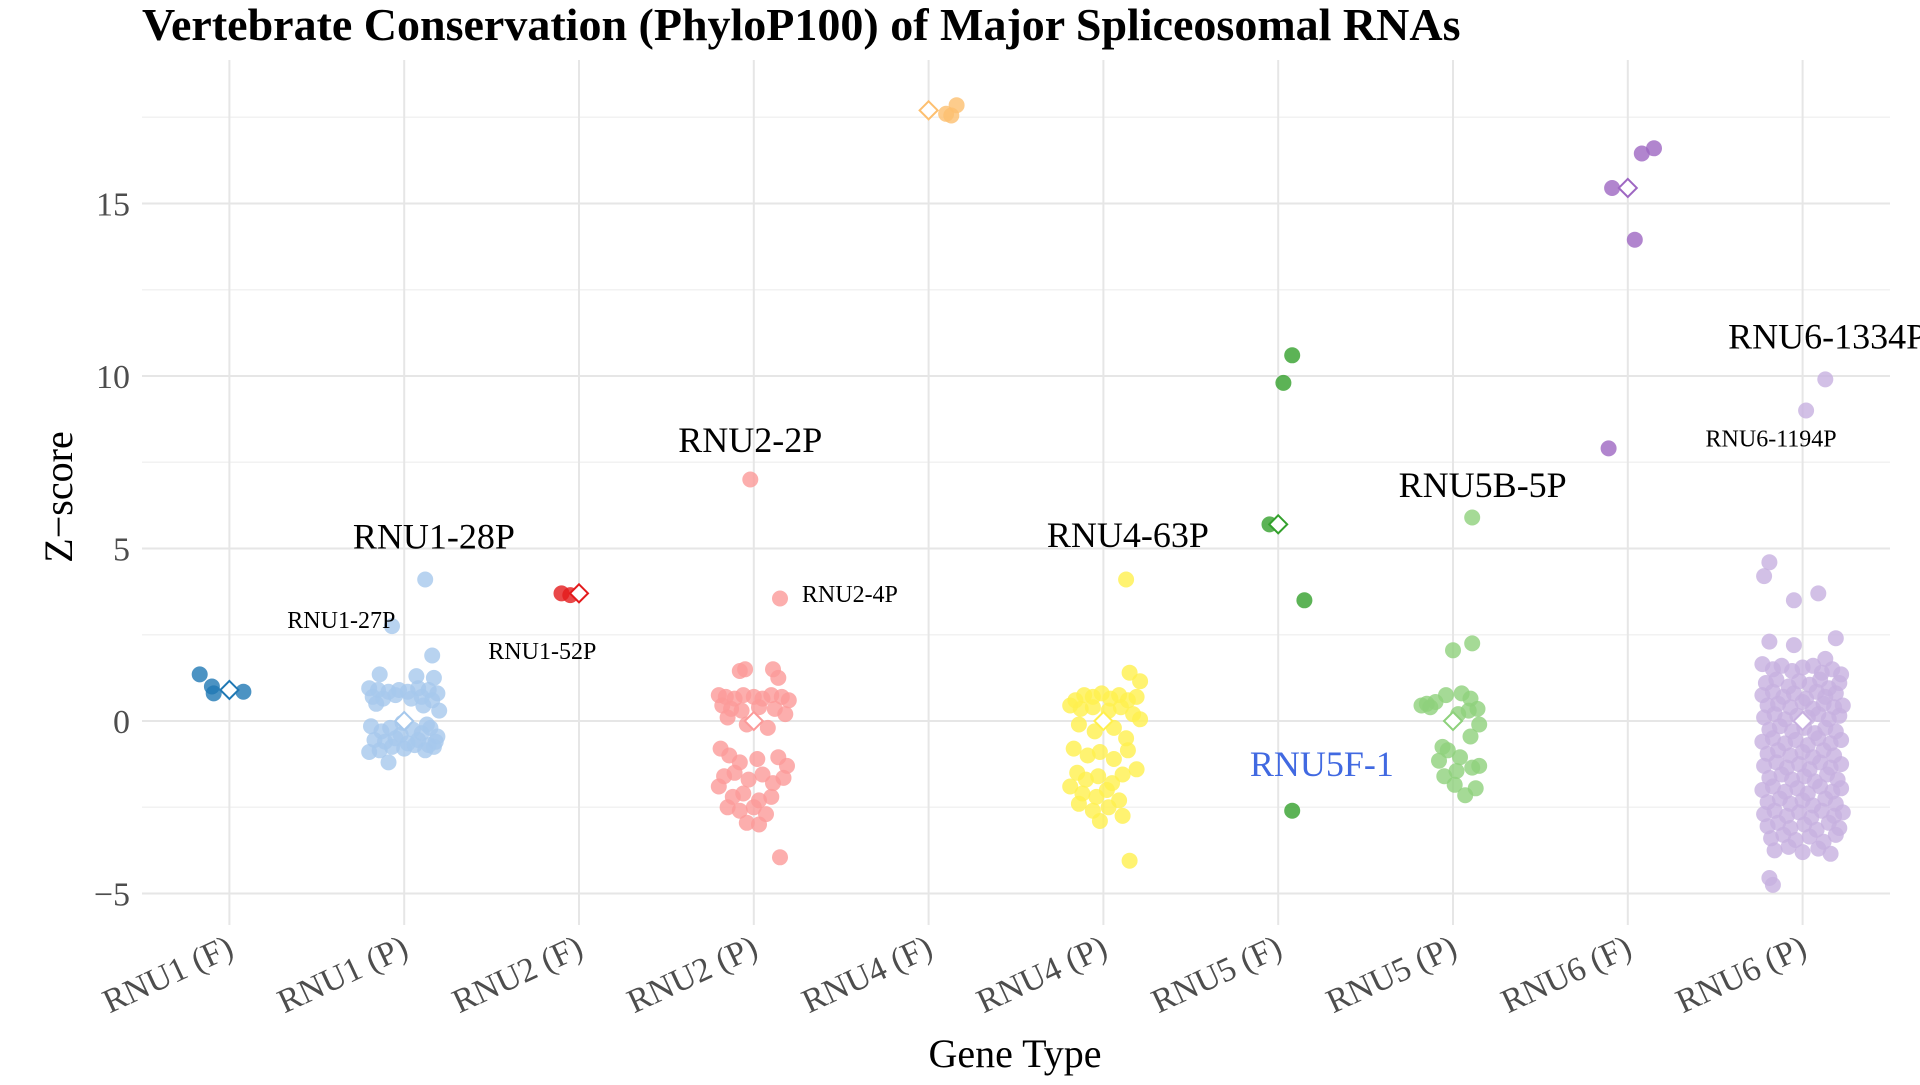 The width and height of the screenshot is (1920, 1085). Describe the element at coordinates (113, 377) in the screenshot. I see `y-tick-label: 10` at that location.